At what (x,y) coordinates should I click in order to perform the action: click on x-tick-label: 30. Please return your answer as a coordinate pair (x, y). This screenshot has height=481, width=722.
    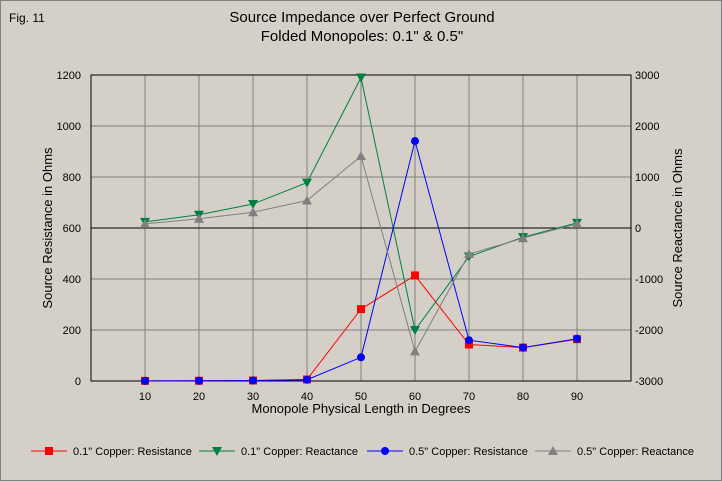
    Looking at the image, I should click on (253, 397).